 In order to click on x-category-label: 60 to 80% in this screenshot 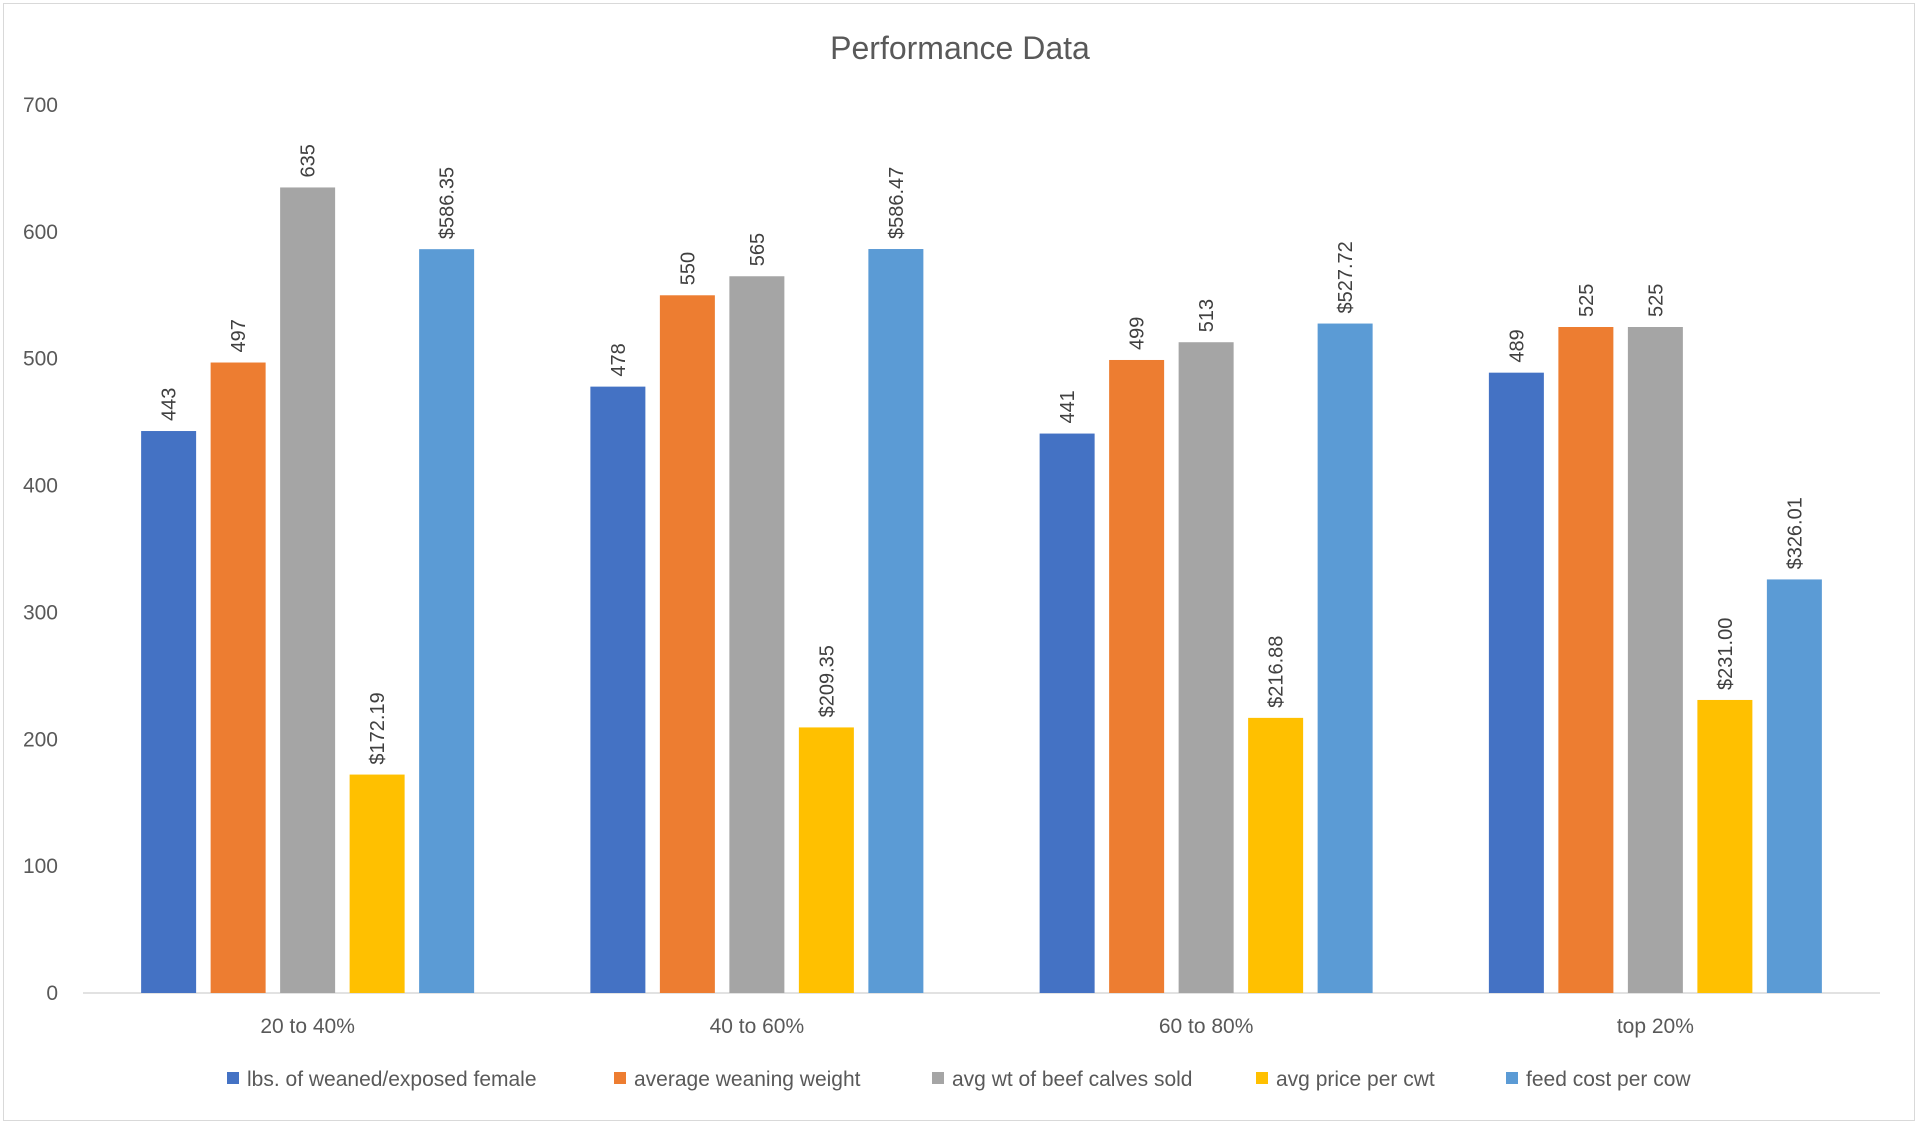, I will do `click(1206, 1026)`.